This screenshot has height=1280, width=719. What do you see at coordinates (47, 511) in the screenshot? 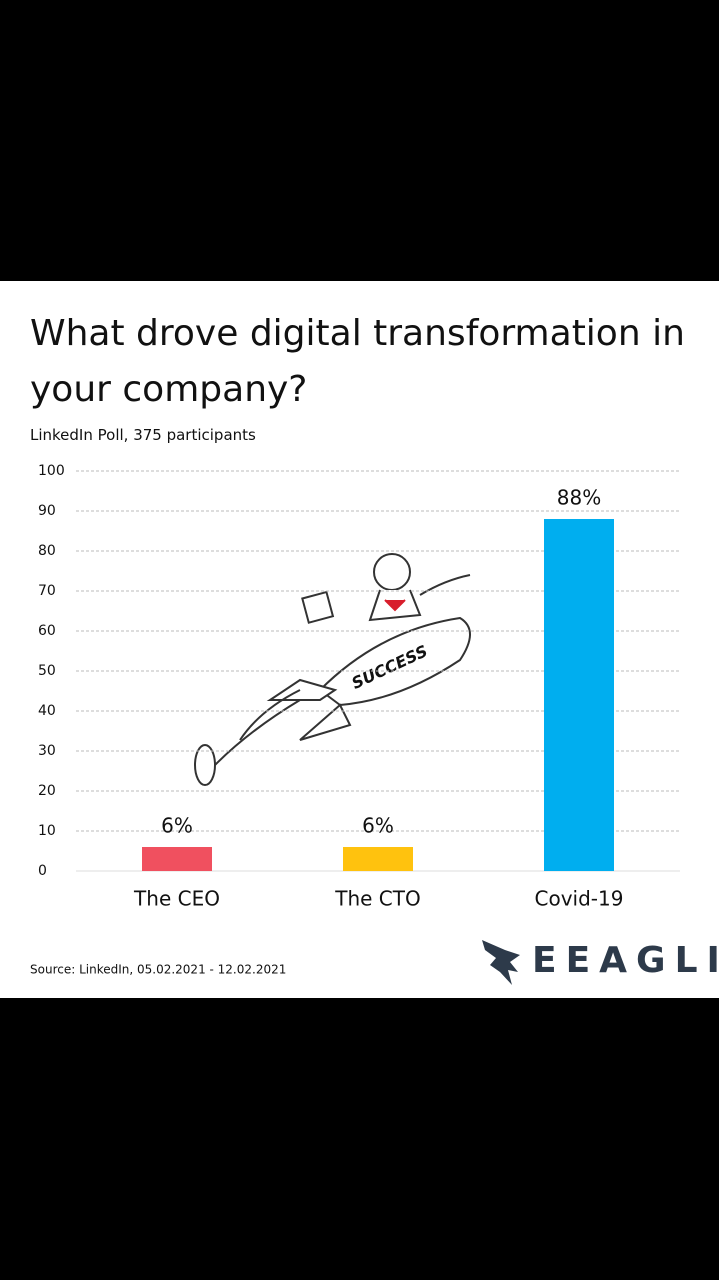
I see `y-tick-label: 90` at bounding box center [47, 511].